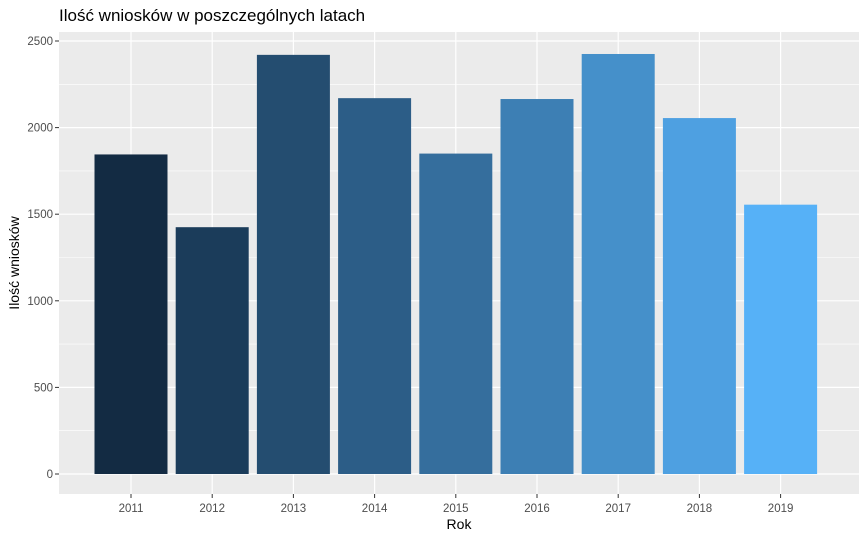 This screenshot has width=862, height=540. I want to click on x-tick-label: 2012, so click(212, 509).